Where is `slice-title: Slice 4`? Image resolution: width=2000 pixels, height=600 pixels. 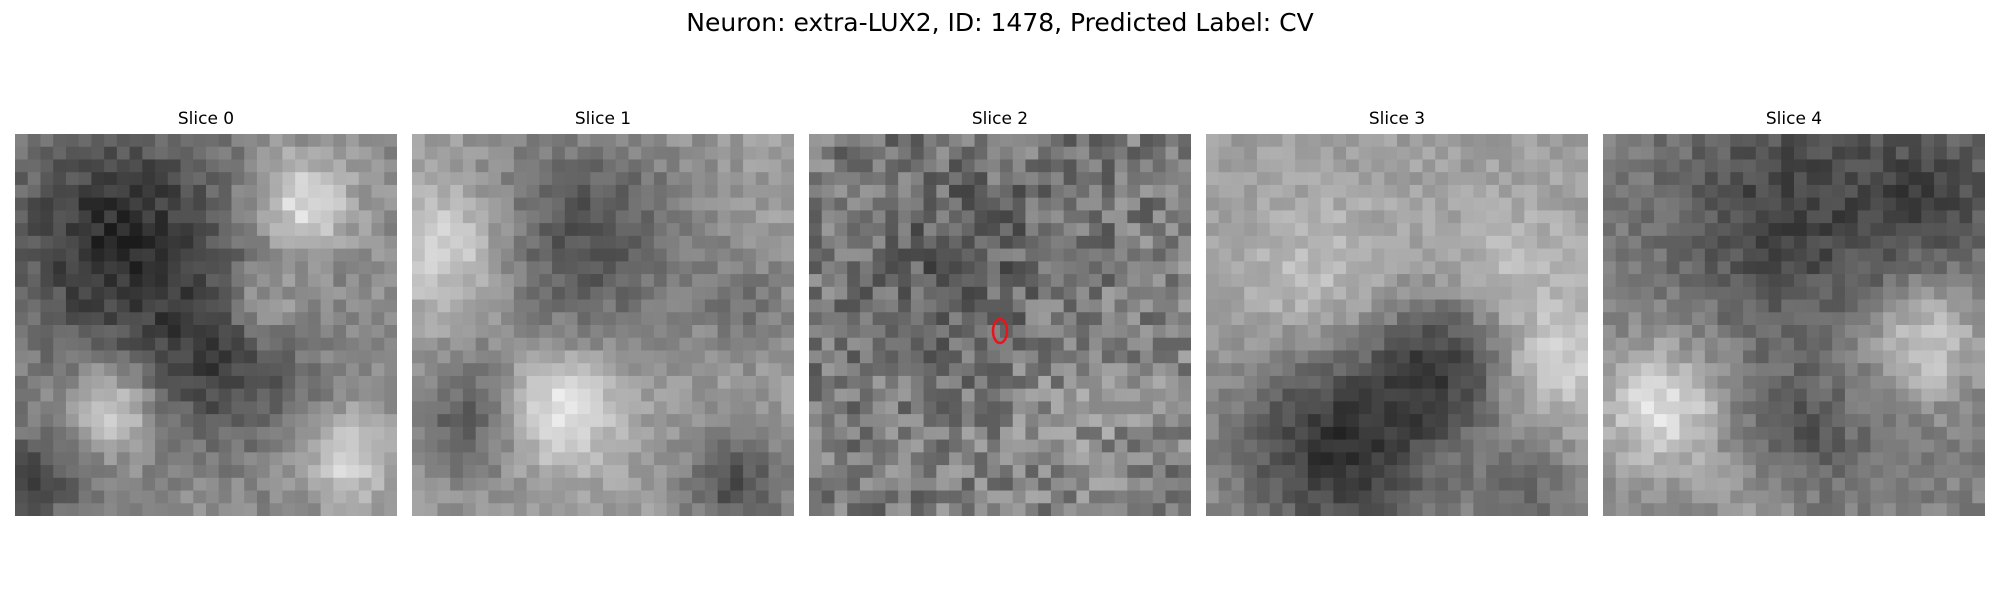 slice-title: Slice 4 is located at coordinates (1794, 119).